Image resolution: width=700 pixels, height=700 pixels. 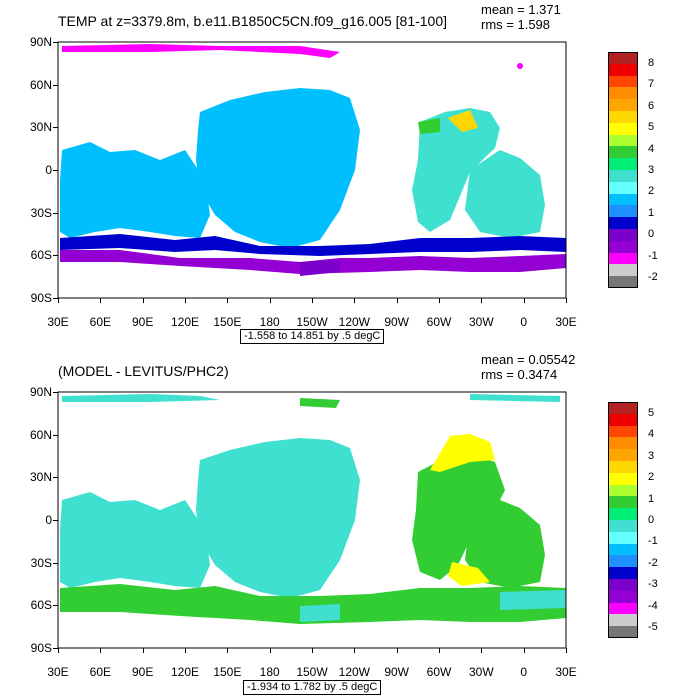 What do you see at coordinates (41, 255) in the screenshot?
I see `lat-label: 60S` at bounding box center [41, 255].